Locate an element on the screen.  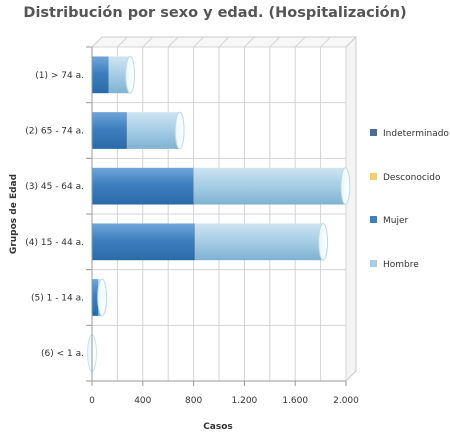
y-tick-label: (5) 1 - 14 a. is located at coordinates (57, 299).